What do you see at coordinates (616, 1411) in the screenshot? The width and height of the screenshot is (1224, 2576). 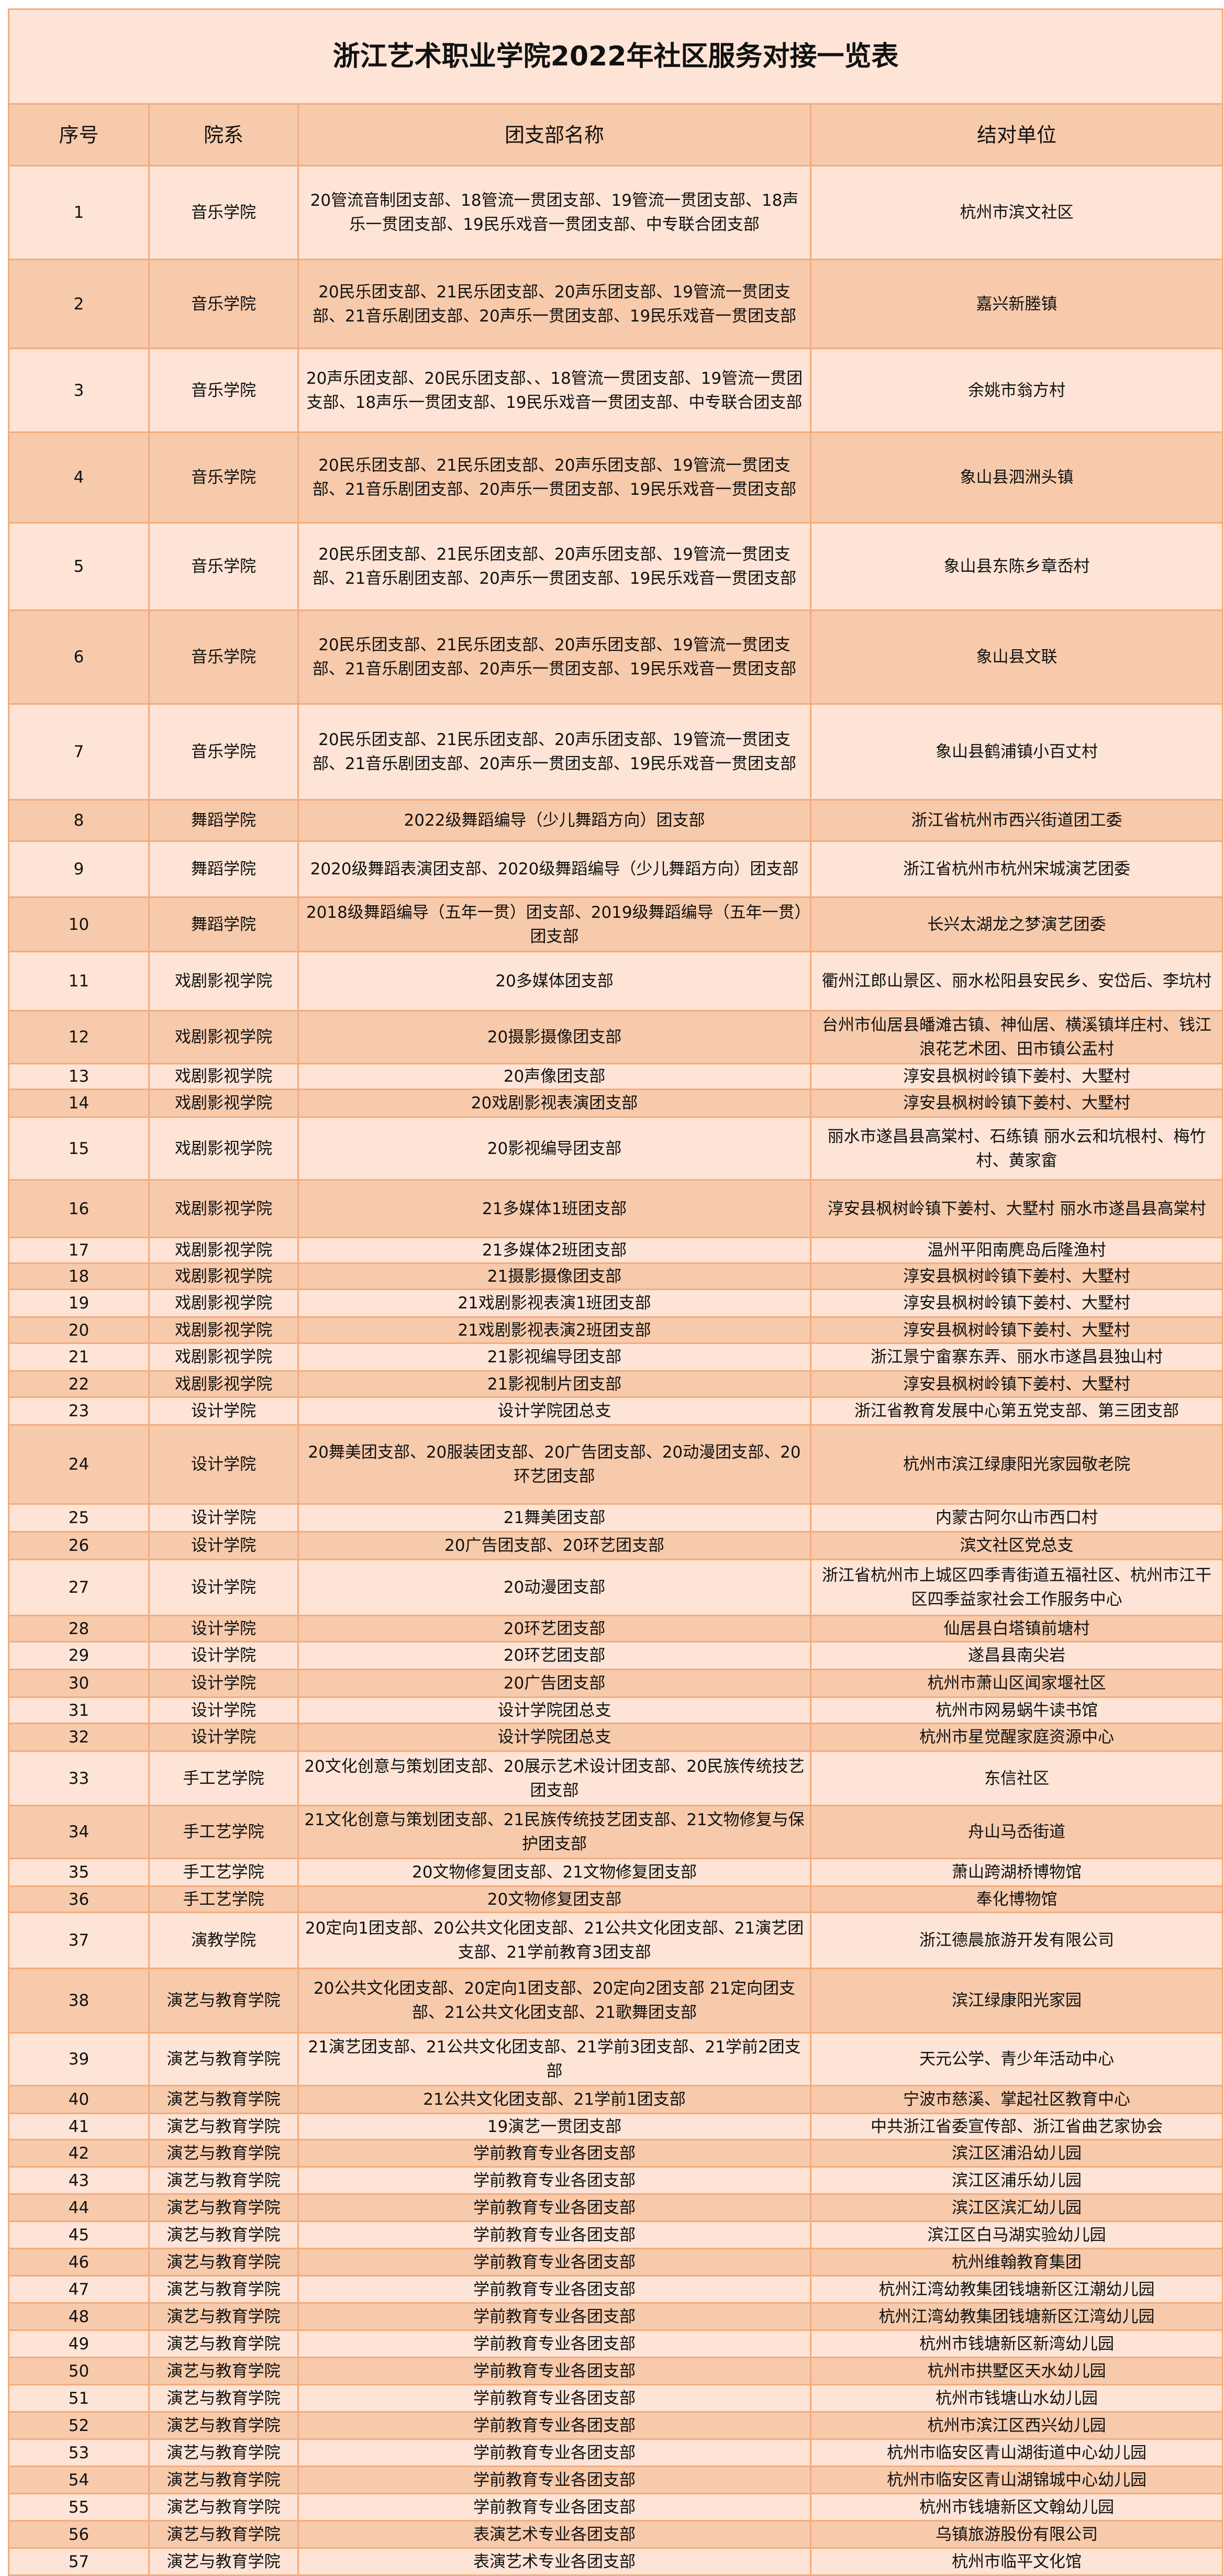 I see `table-row: 23 设计学院 设计学院团总支 浙江省教育发展中心第五党支部、第三团支部` at bounding box center [616, 1411].